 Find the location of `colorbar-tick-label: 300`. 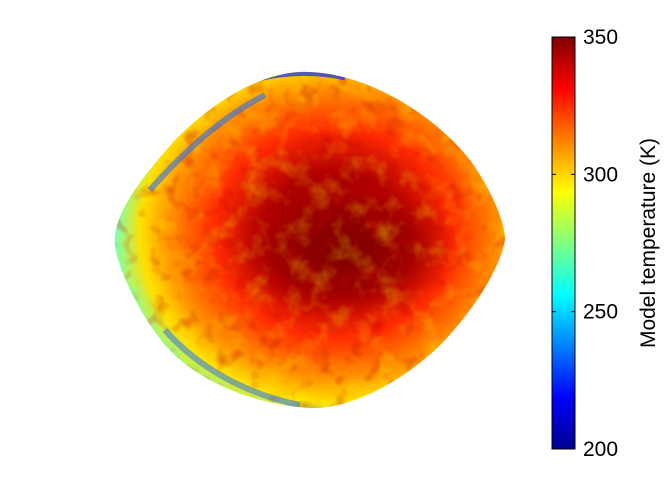

colorbar-tick-label: 300 is located at coordinates (600, 174).